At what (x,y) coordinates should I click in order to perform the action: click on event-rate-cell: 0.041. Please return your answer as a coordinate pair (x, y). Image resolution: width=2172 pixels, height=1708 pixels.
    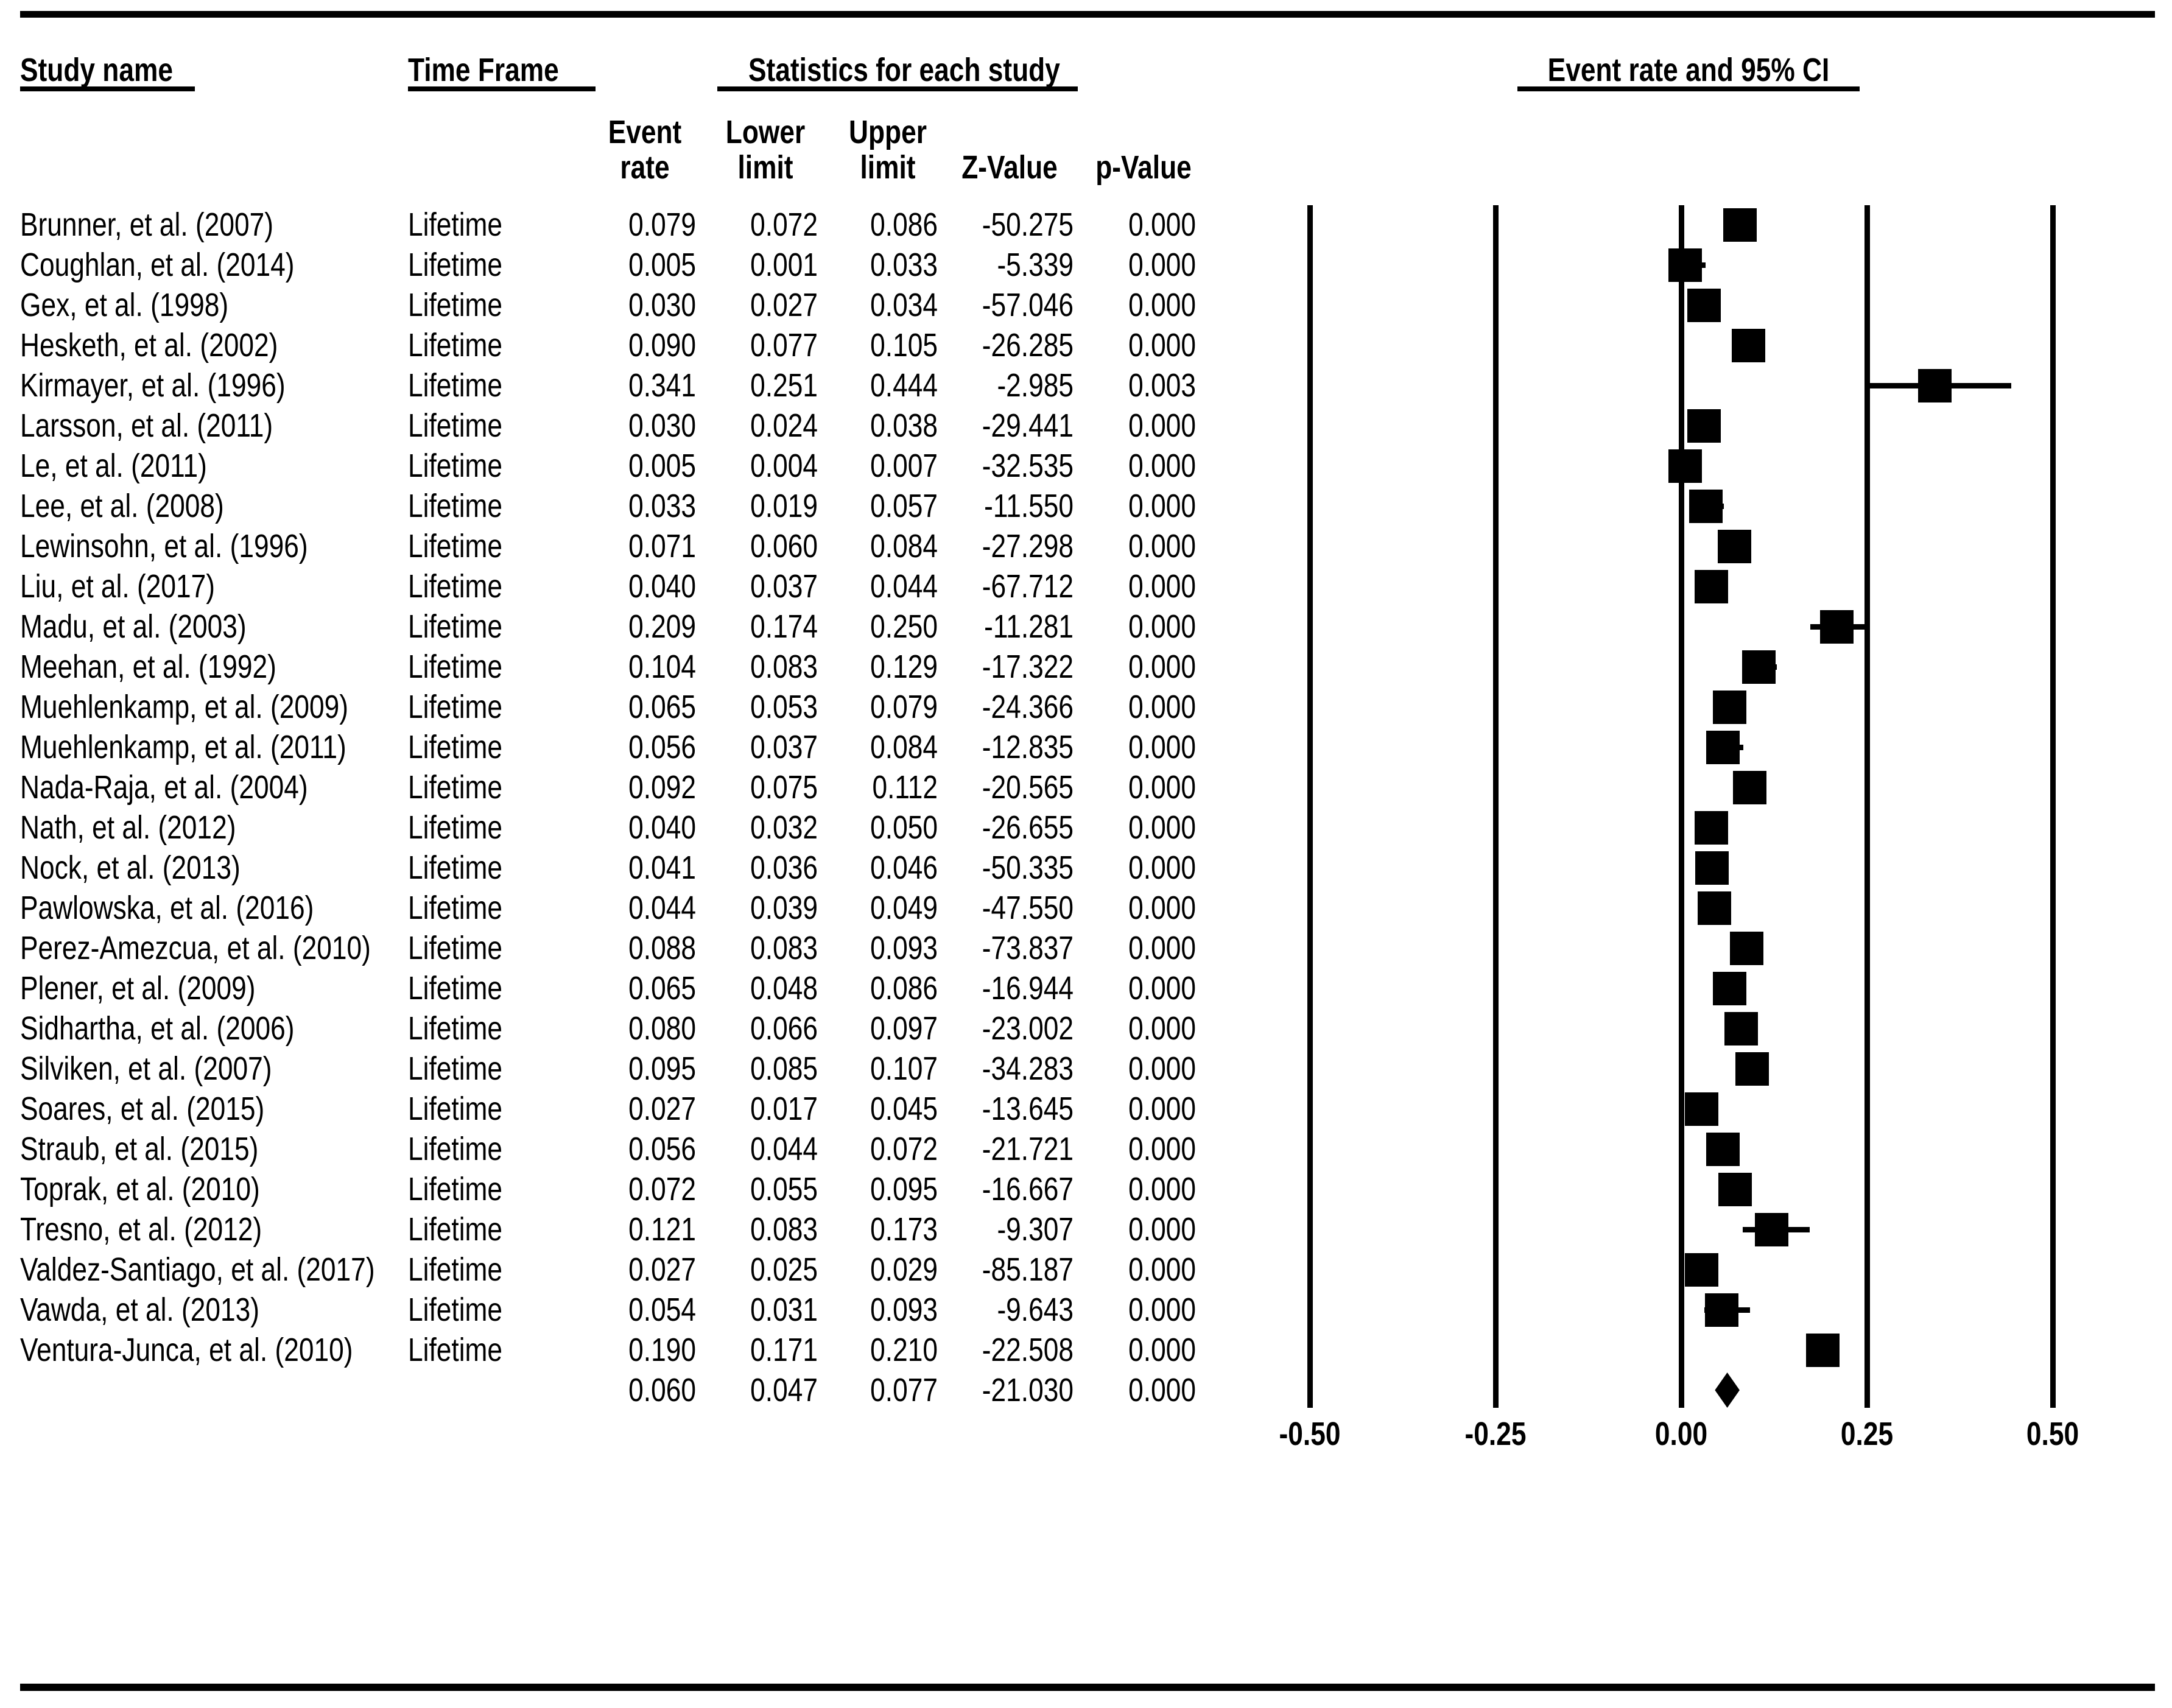
    Looking at the image, I should click on (662, 867).